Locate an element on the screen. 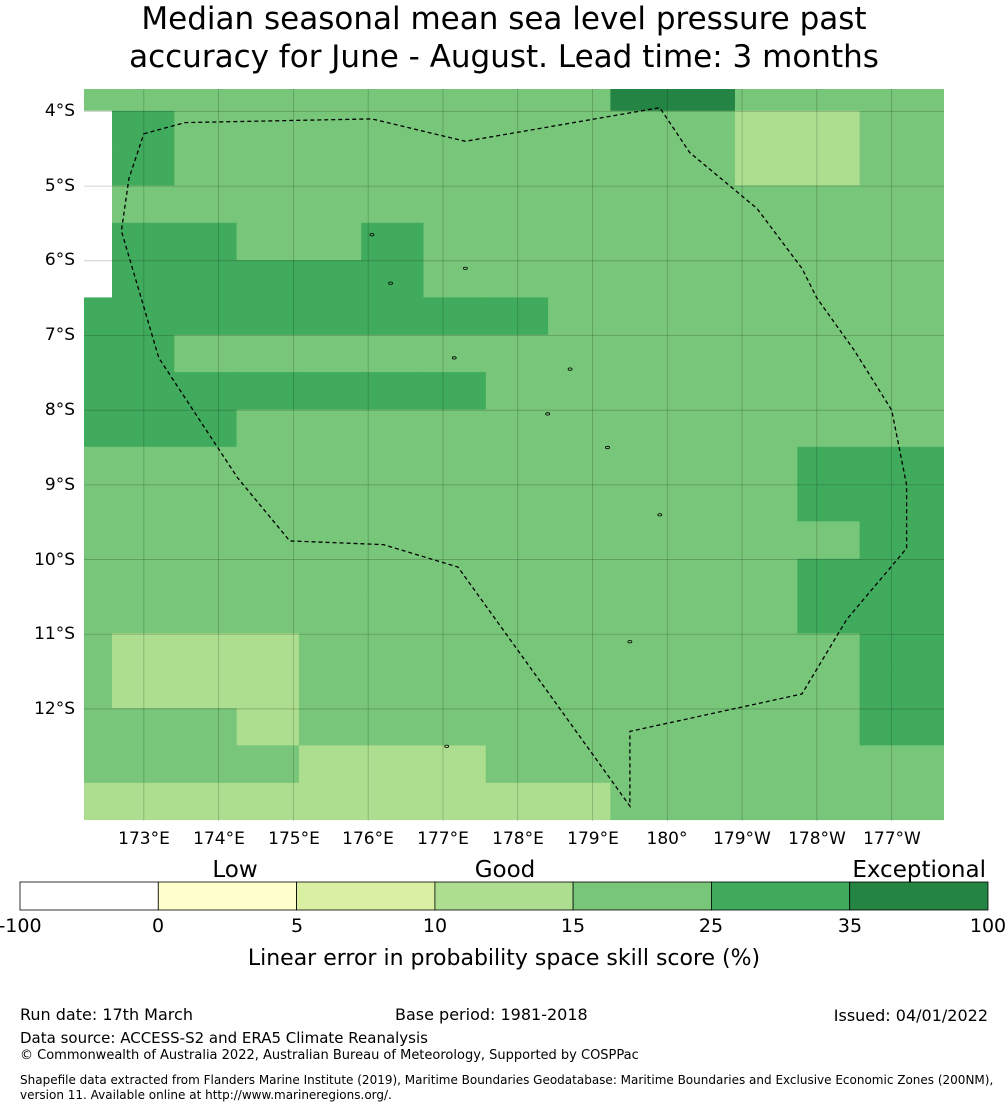 This screenshot has width=1008, height=1110. lon-label: 178°W is located at coordinates (817, 839).